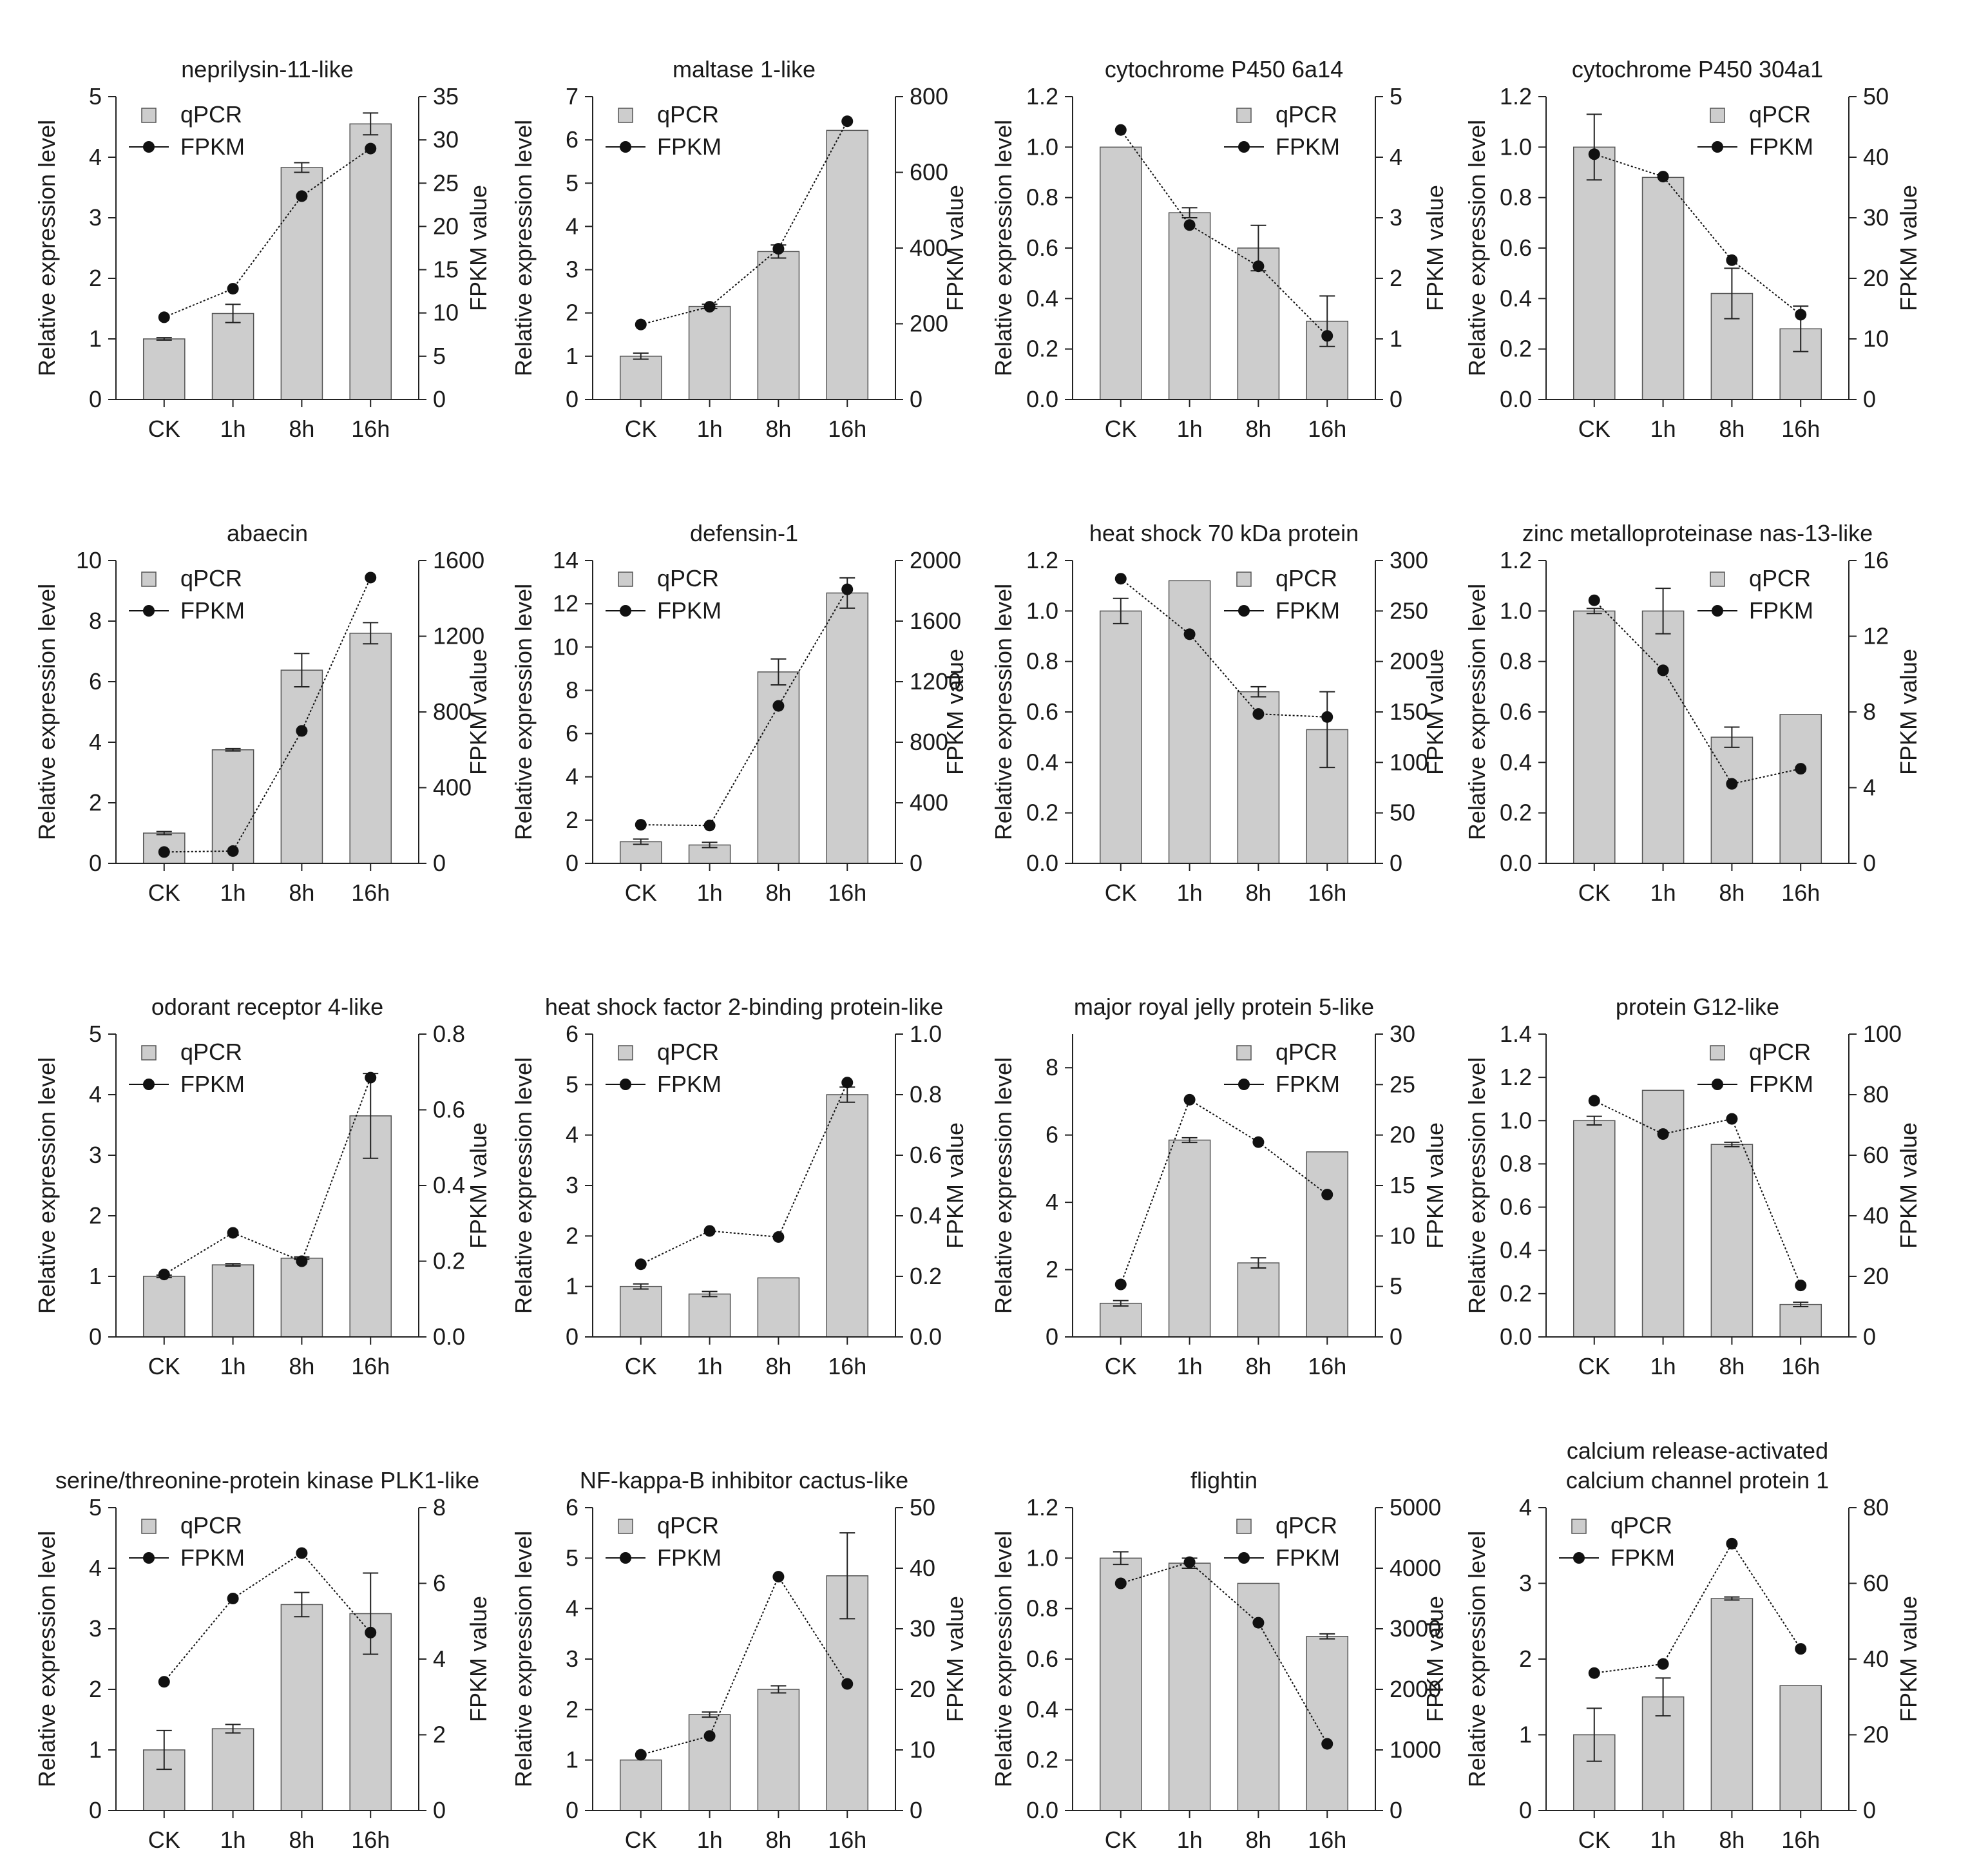  Describe the element at coordinates (439, 356) in the screenshot. I see `y2-tick-label: 5` at that location.